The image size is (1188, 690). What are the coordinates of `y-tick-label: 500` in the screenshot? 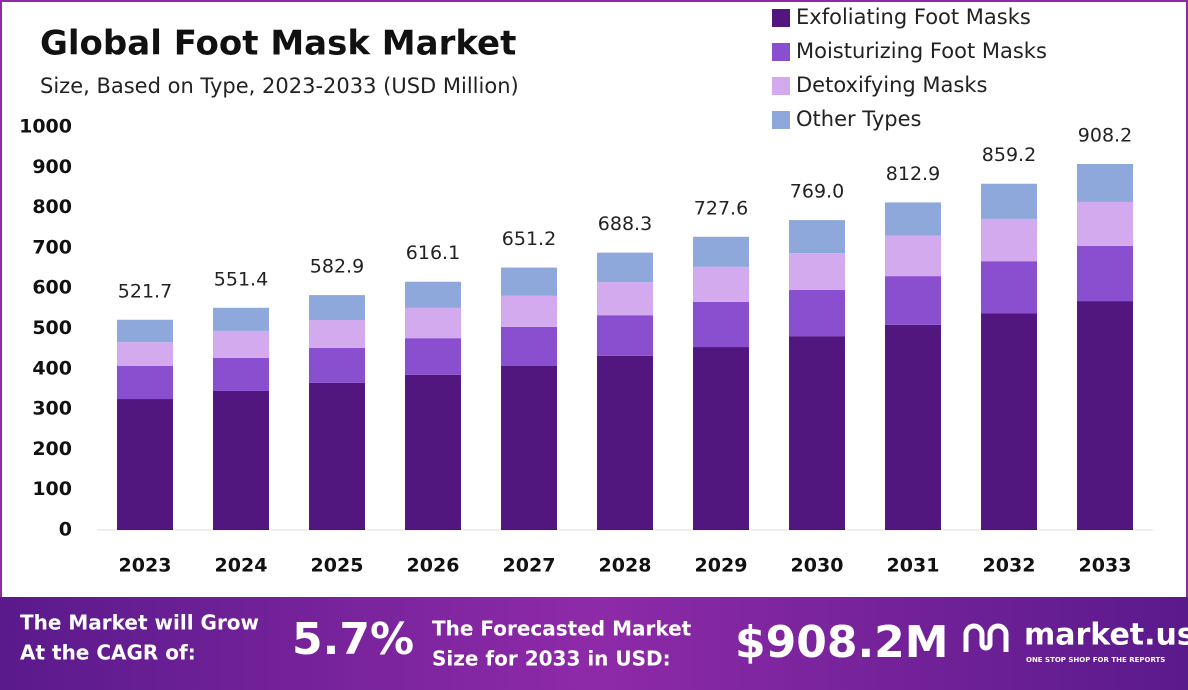 It's located at (52, 328).